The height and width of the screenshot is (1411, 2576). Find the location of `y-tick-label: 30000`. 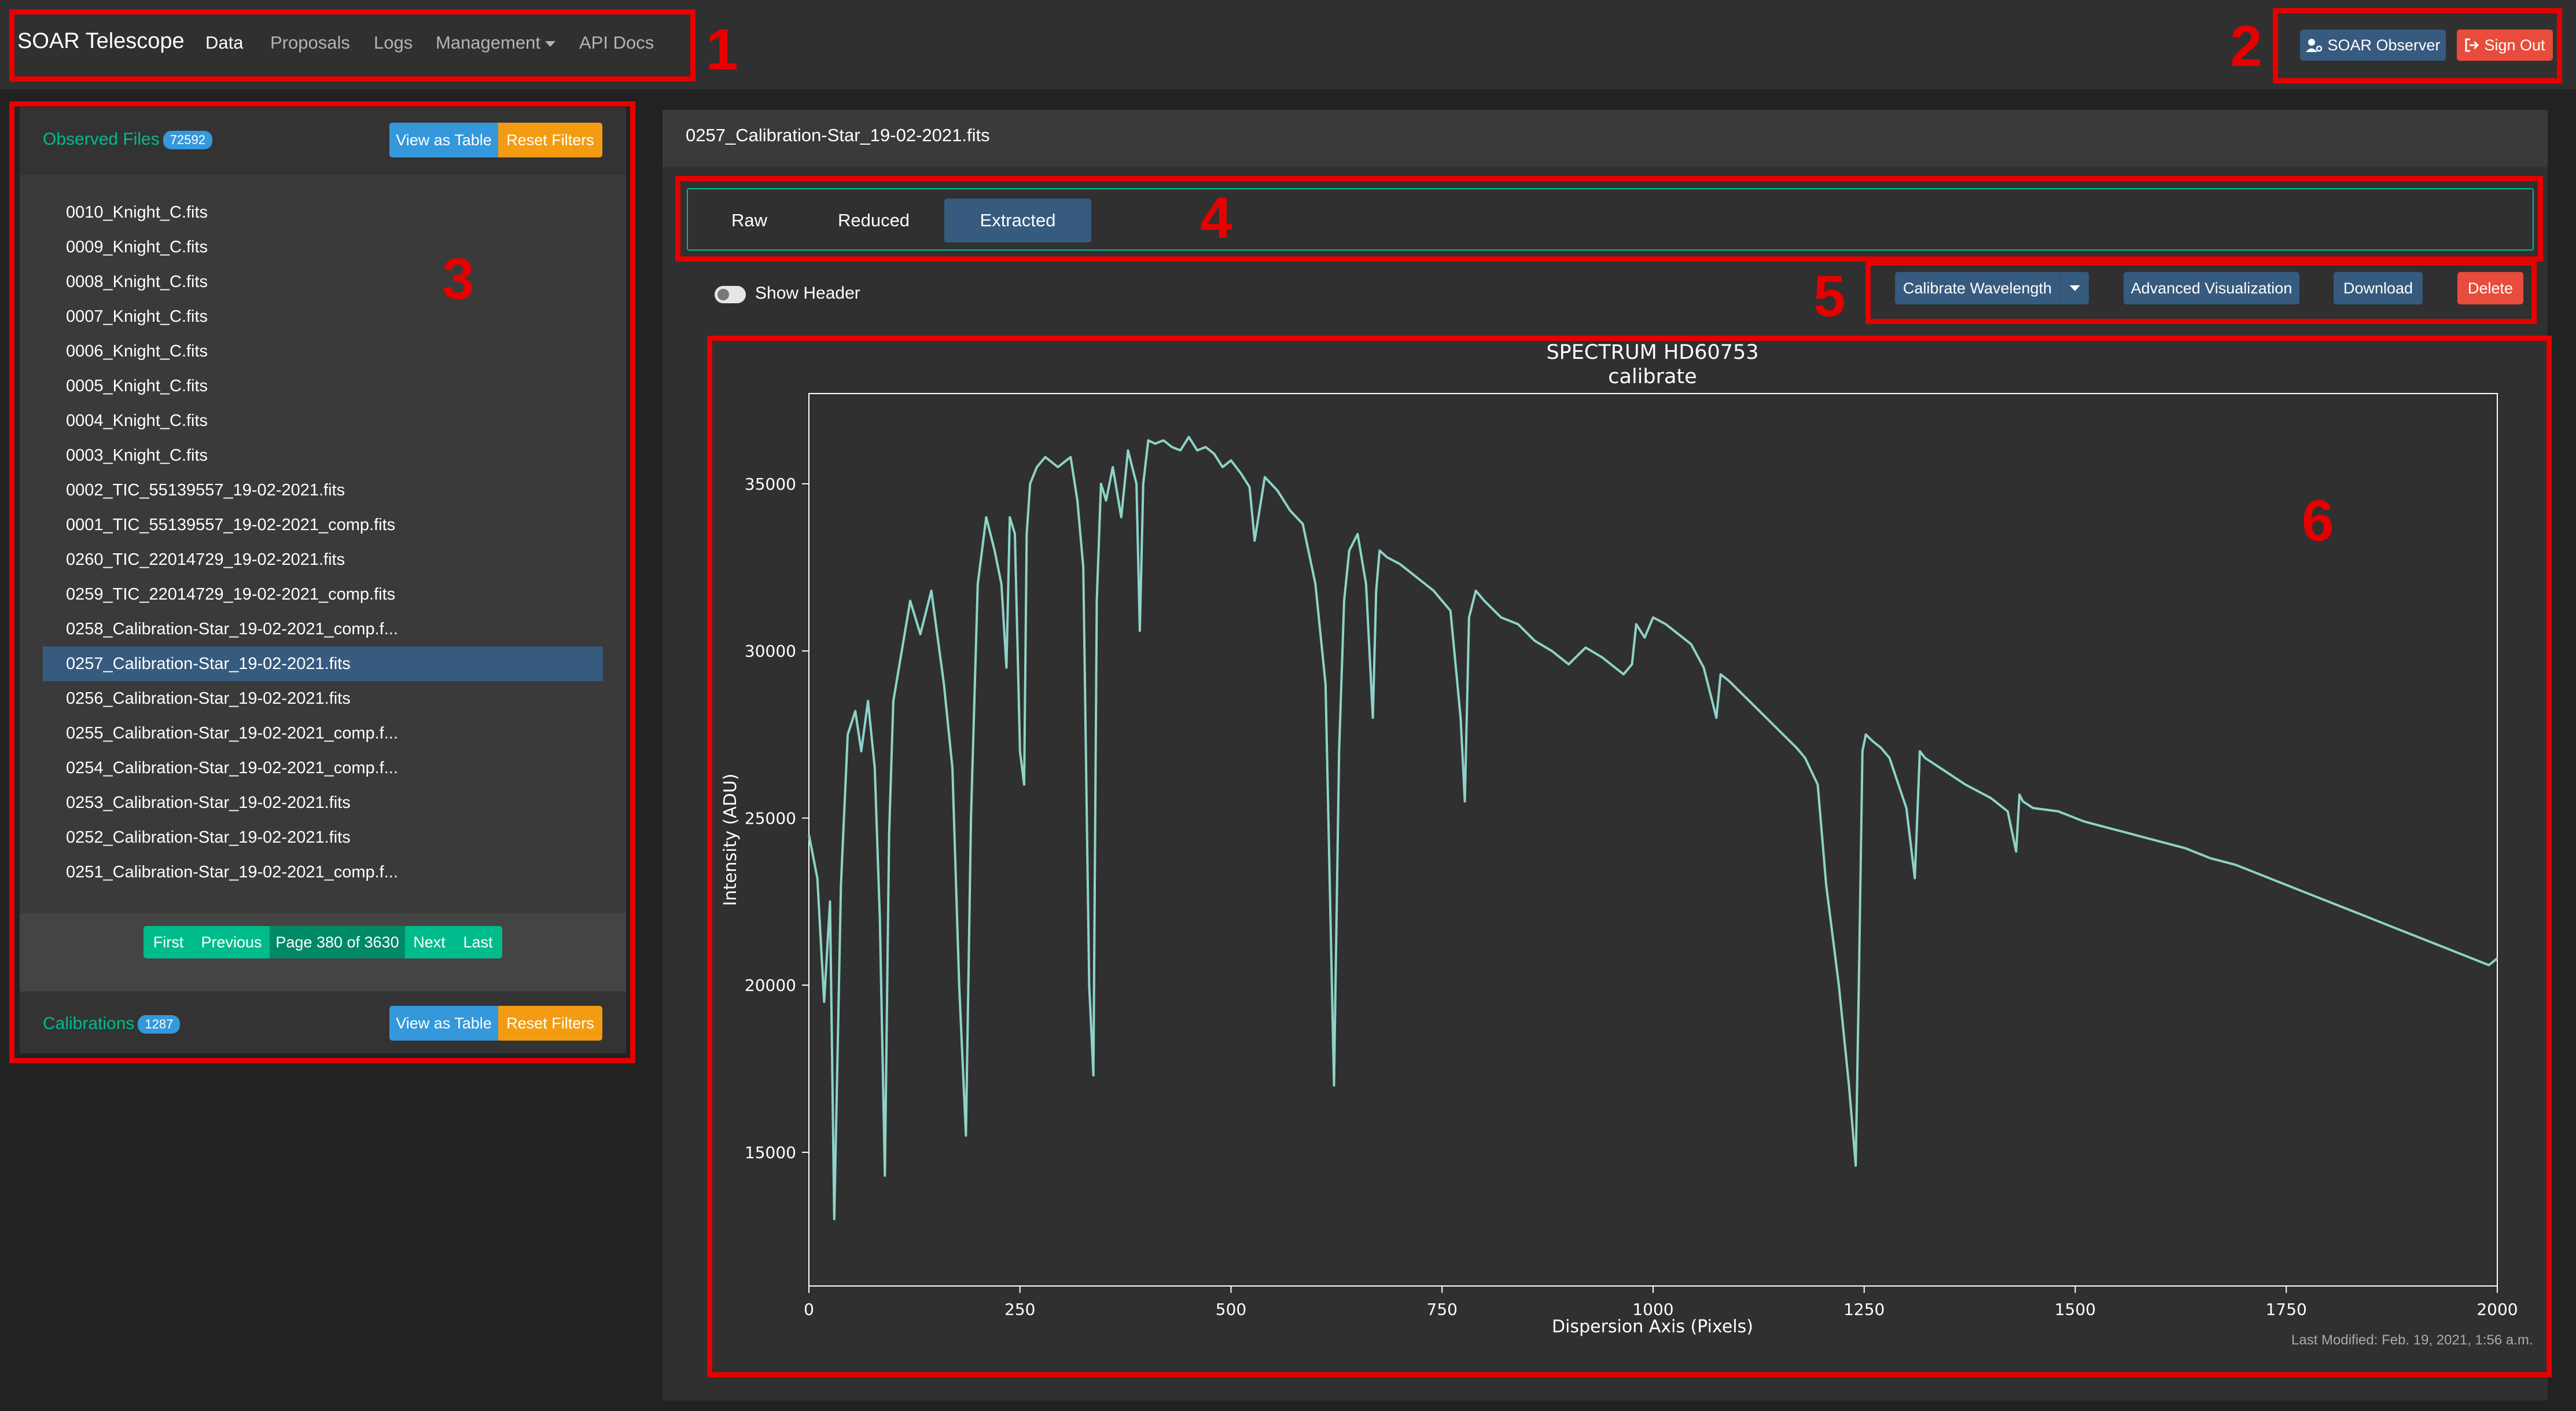

y-tick-label: 30000 is located at coordinates (770, 651).